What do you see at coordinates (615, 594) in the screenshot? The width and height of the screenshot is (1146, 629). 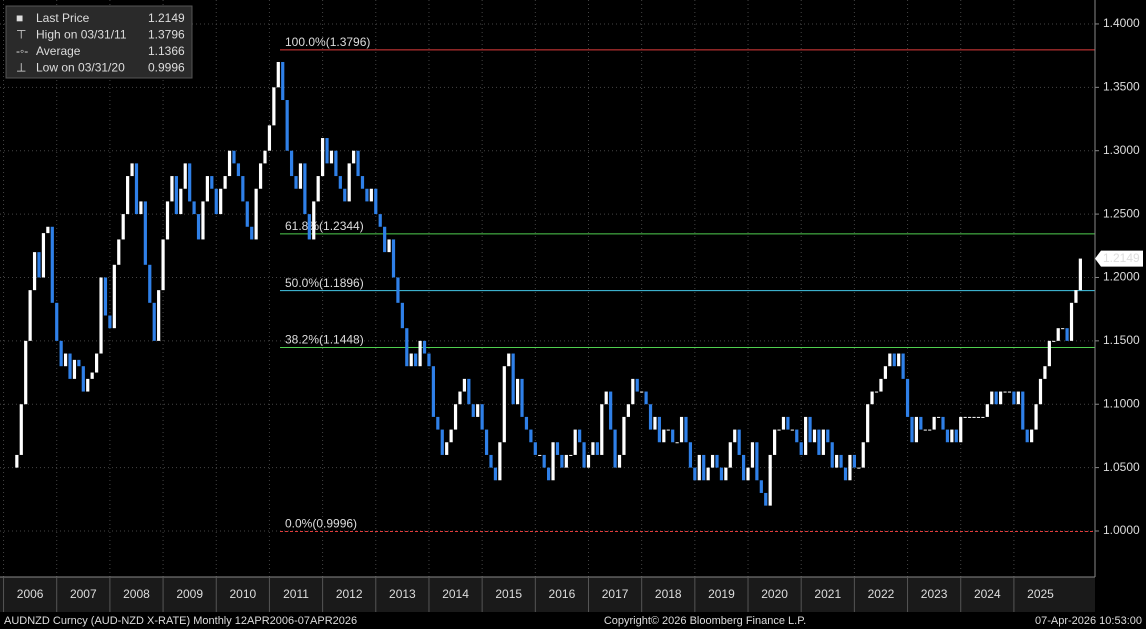 I see `x-tick-label: 2017` at bounding box center [615, 594].